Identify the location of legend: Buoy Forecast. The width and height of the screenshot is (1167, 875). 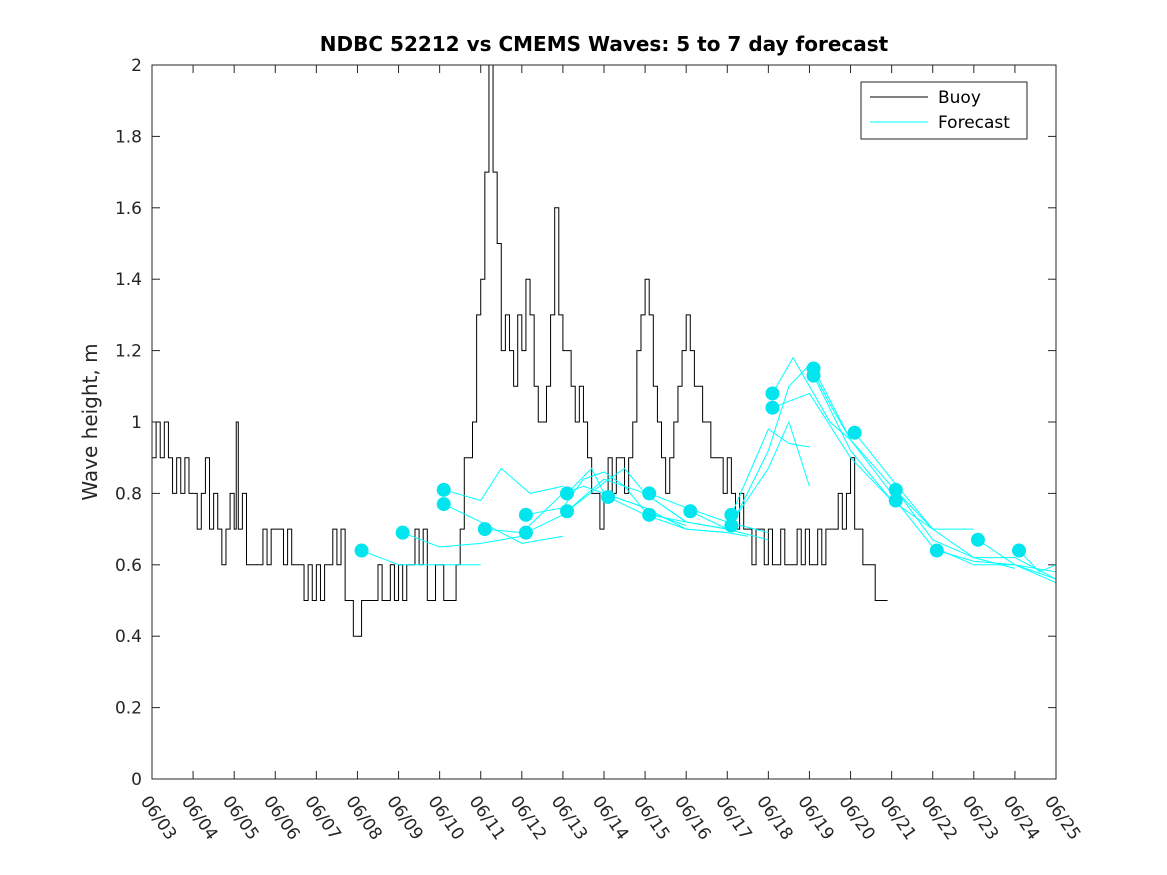
(944, 110).